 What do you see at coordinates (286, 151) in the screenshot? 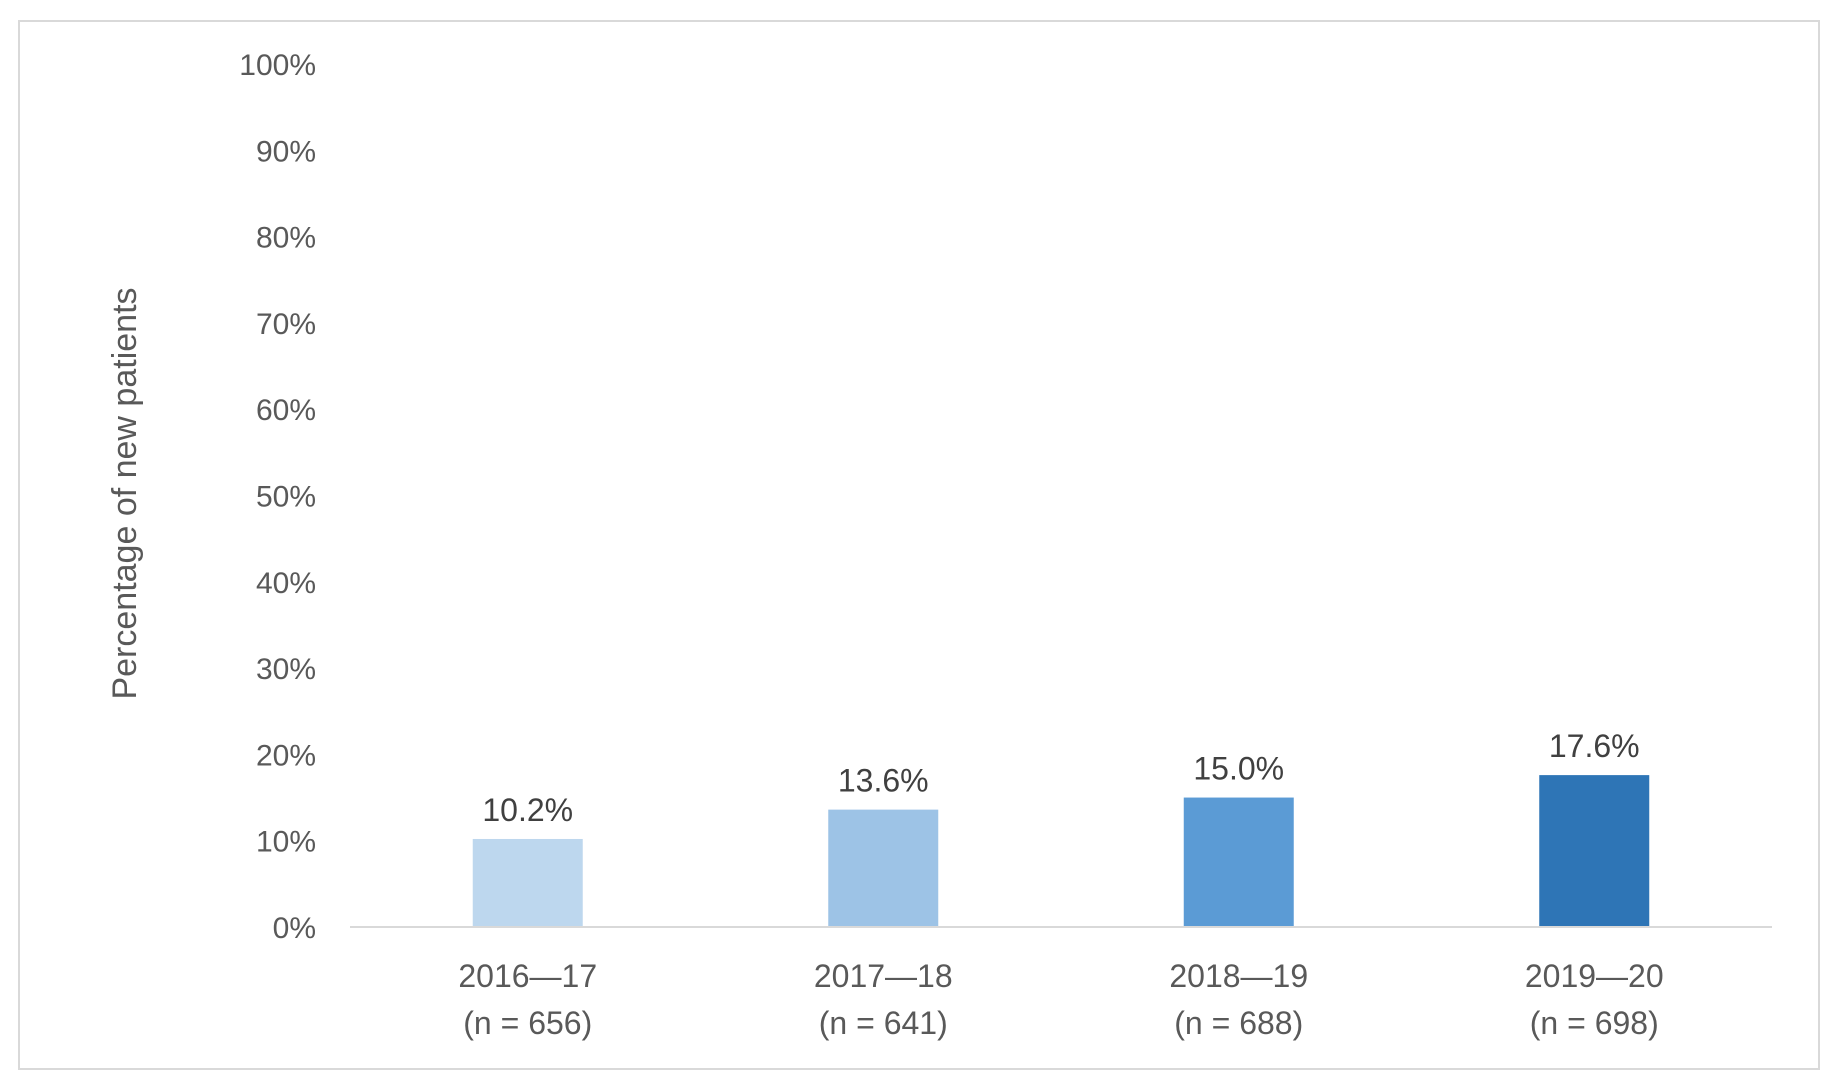
I see `y-tick-label: 90%` at bounding box center [286, 151].